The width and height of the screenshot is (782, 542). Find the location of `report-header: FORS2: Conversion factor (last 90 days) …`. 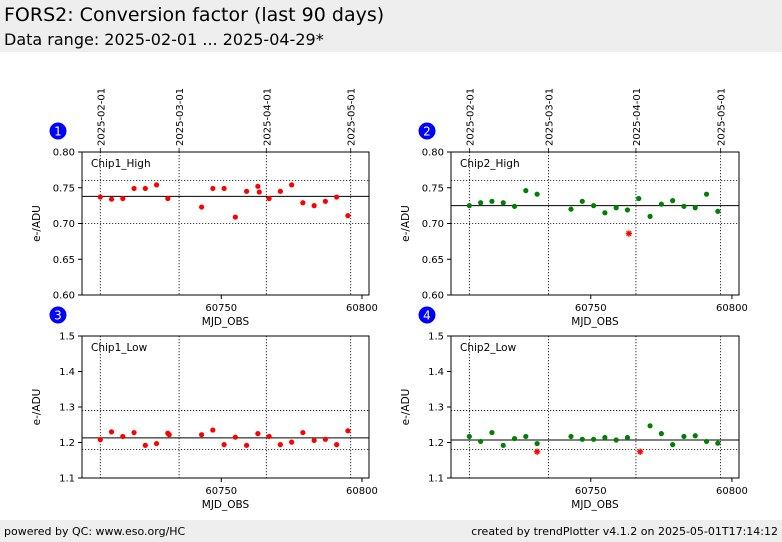

report-header: FORS2: Conversion factor (last 90 days) … is located at coordinates (391, 26).